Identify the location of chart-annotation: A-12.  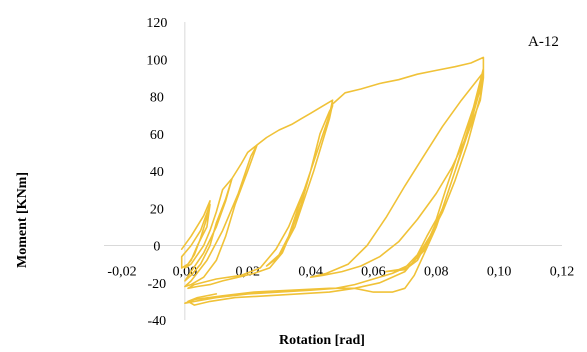
(543, 42).